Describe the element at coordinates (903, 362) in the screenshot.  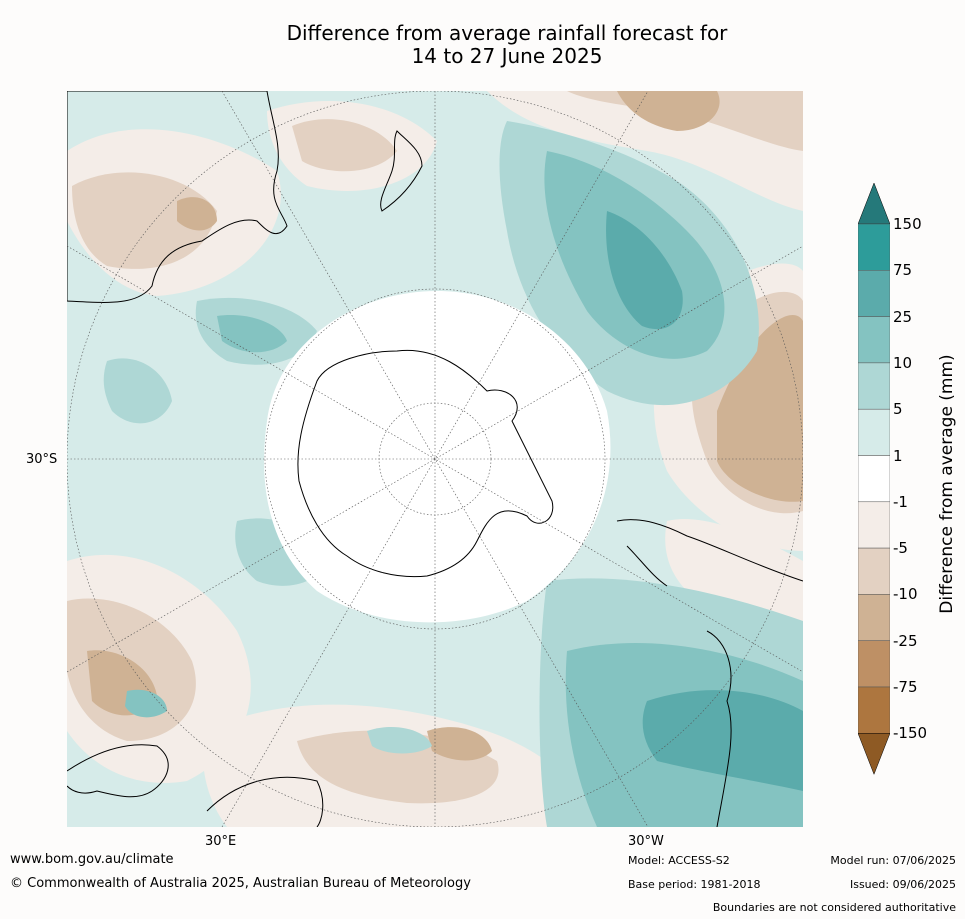
I see `colorbar-tick-label: 10` at that location.